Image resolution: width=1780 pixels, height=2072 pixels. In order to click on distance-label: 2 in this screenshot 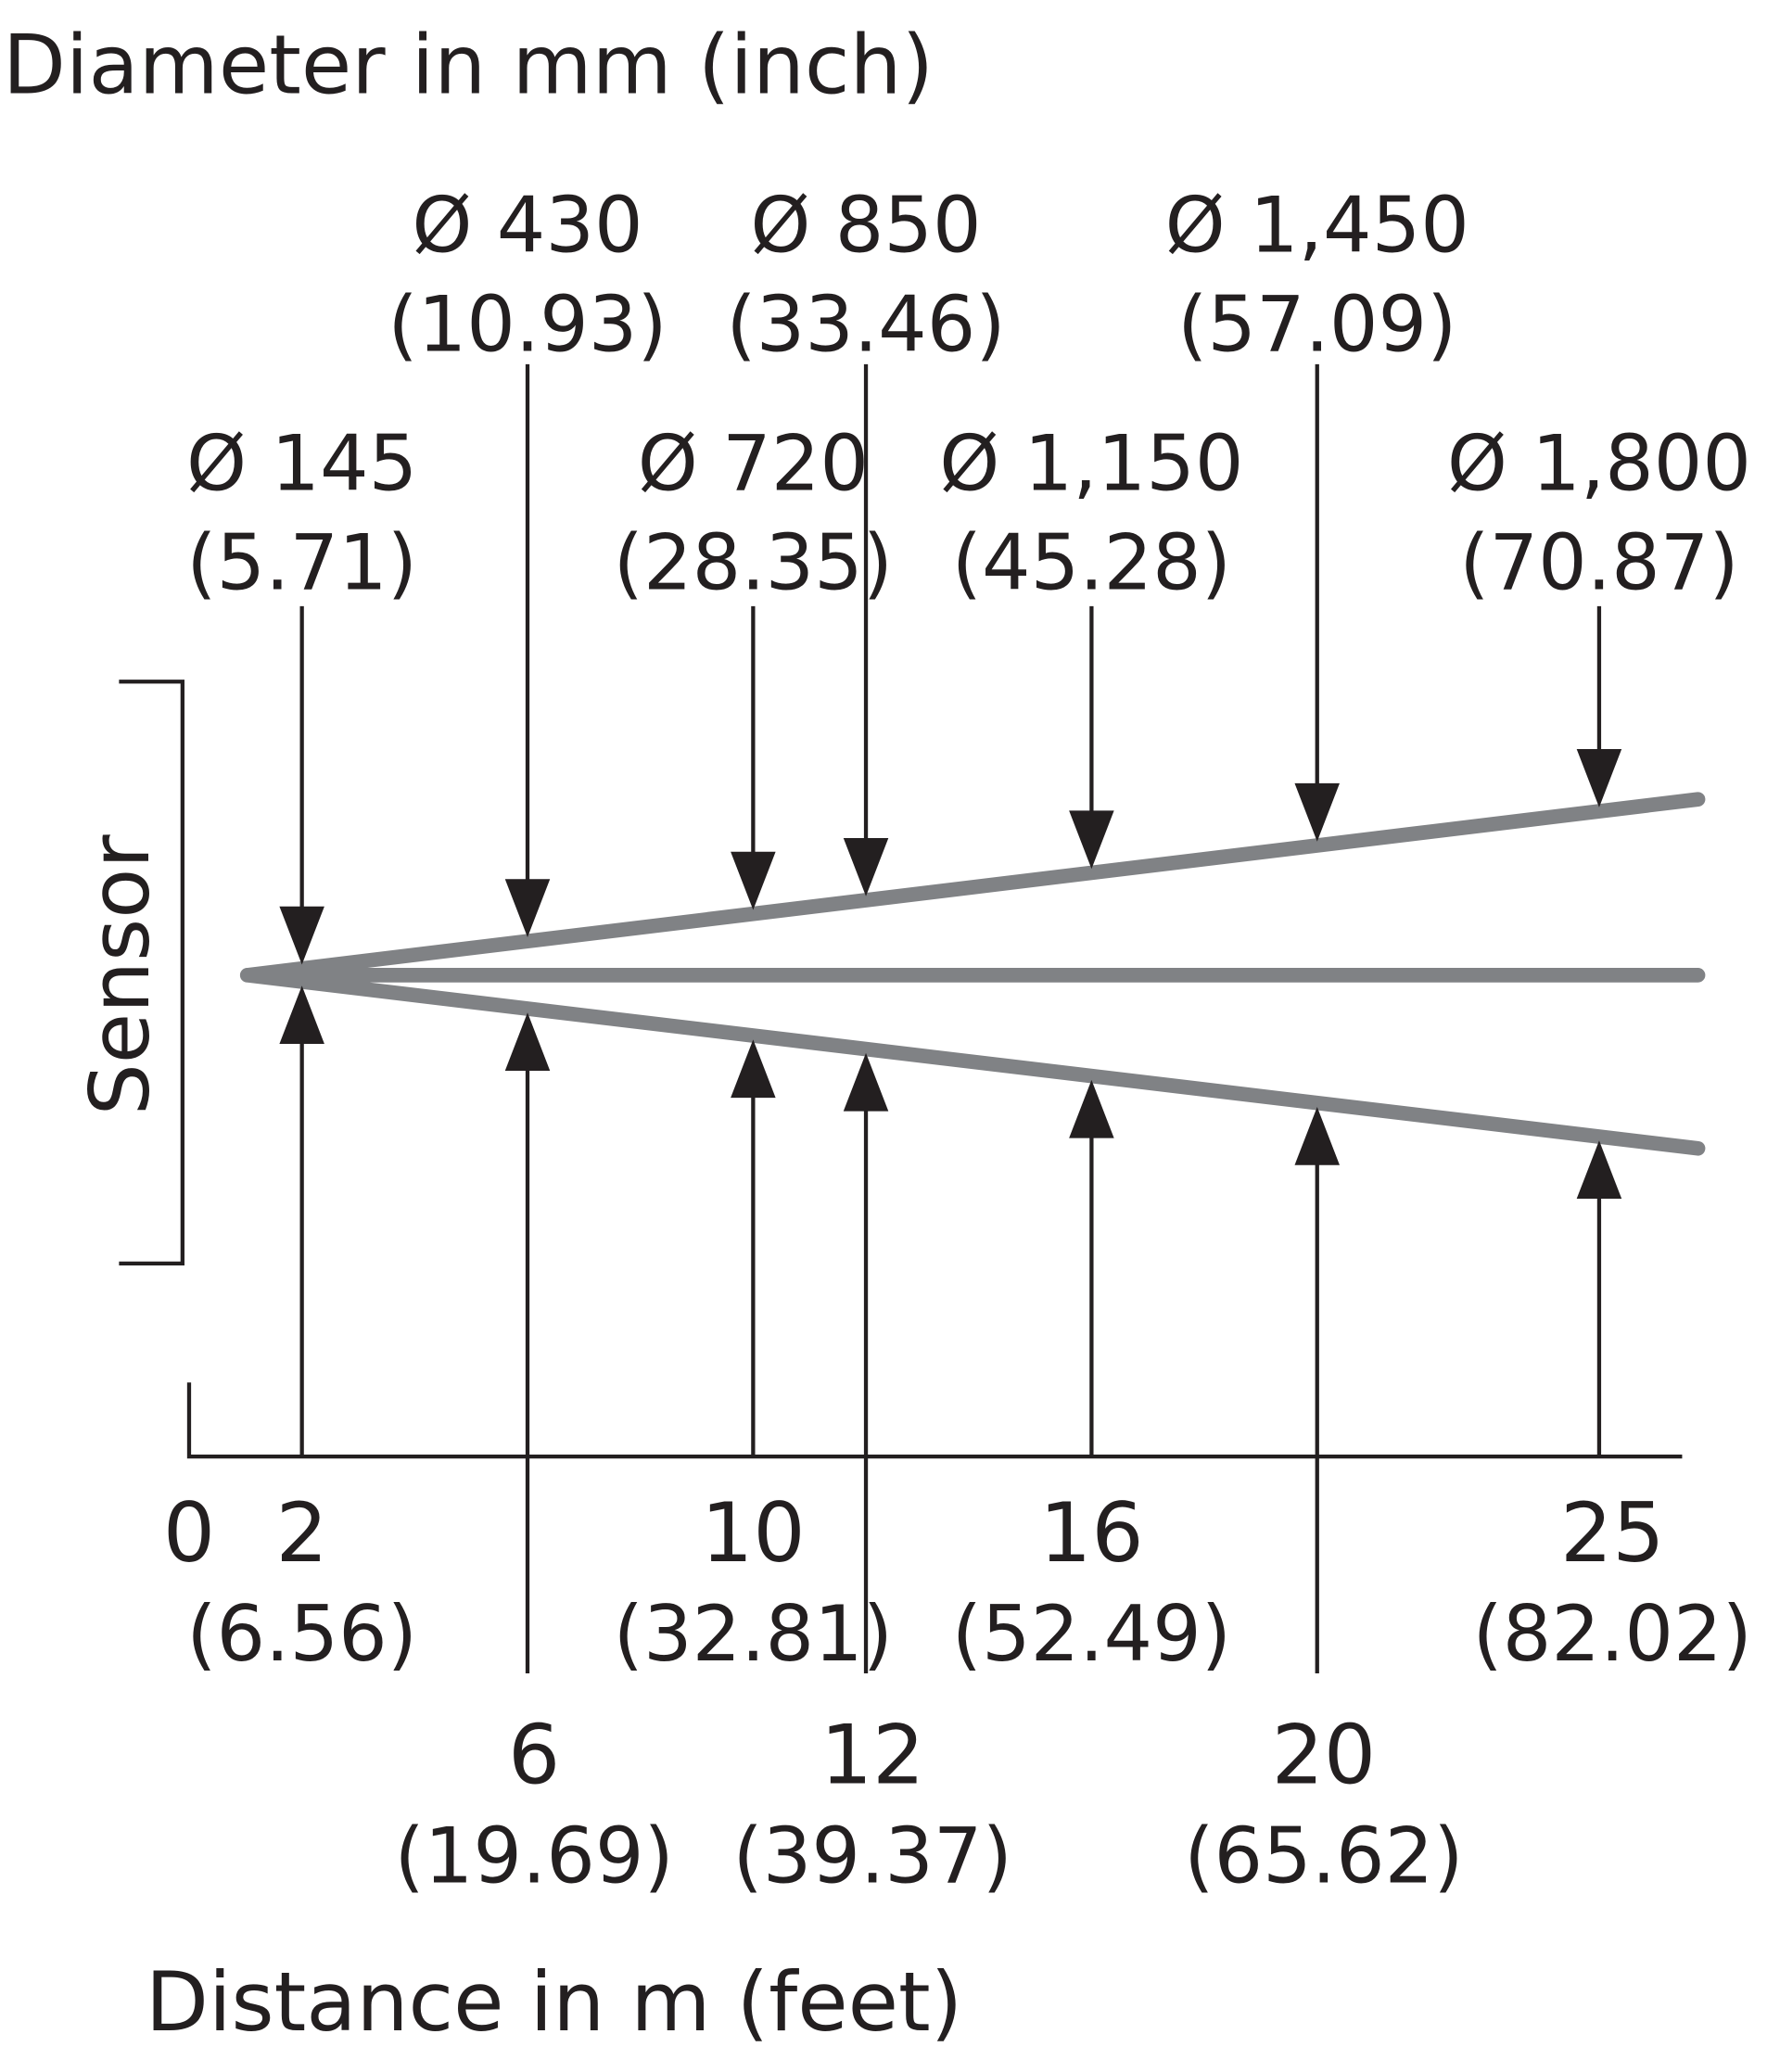, I will do `click(302, 1533)`.